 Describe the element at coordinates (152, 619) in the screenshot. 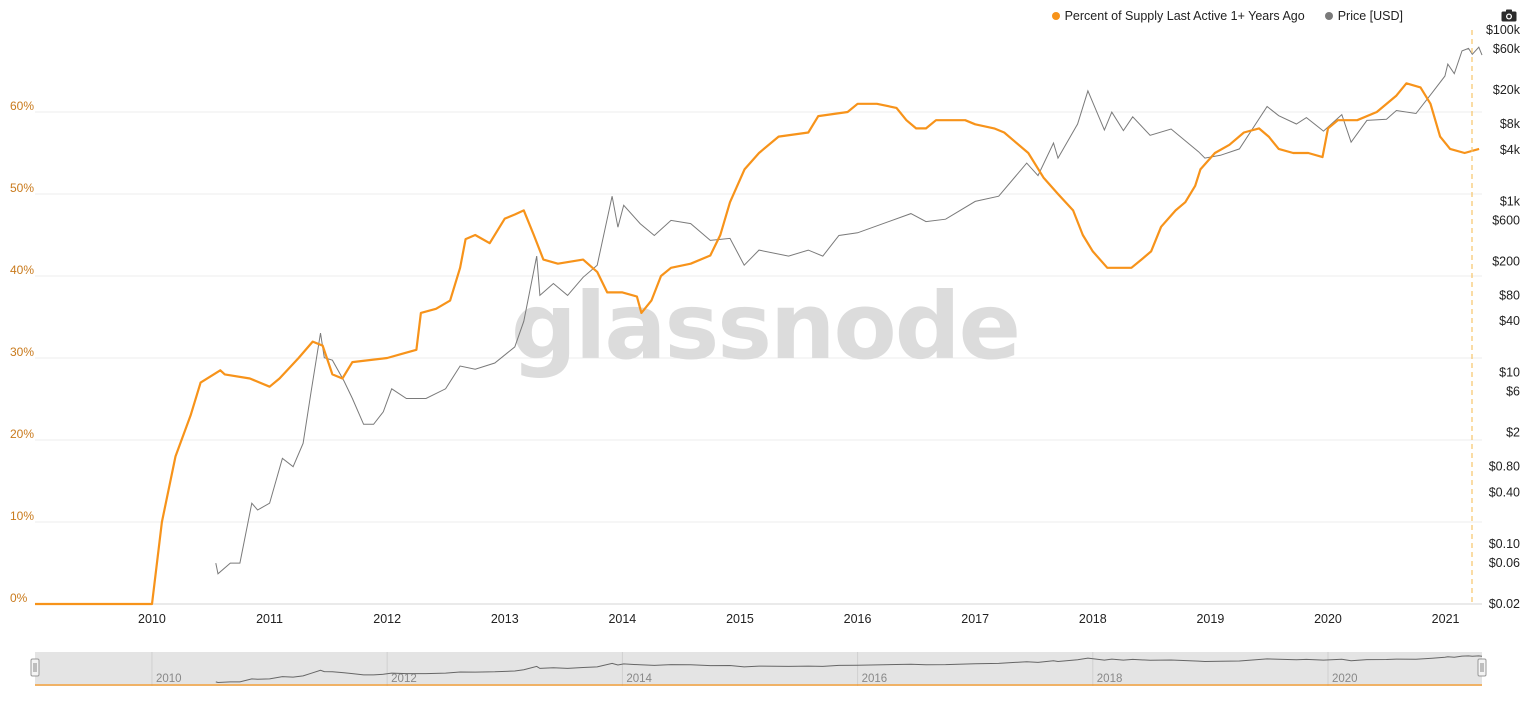

I see `x-tick-label: 2010` at that location.